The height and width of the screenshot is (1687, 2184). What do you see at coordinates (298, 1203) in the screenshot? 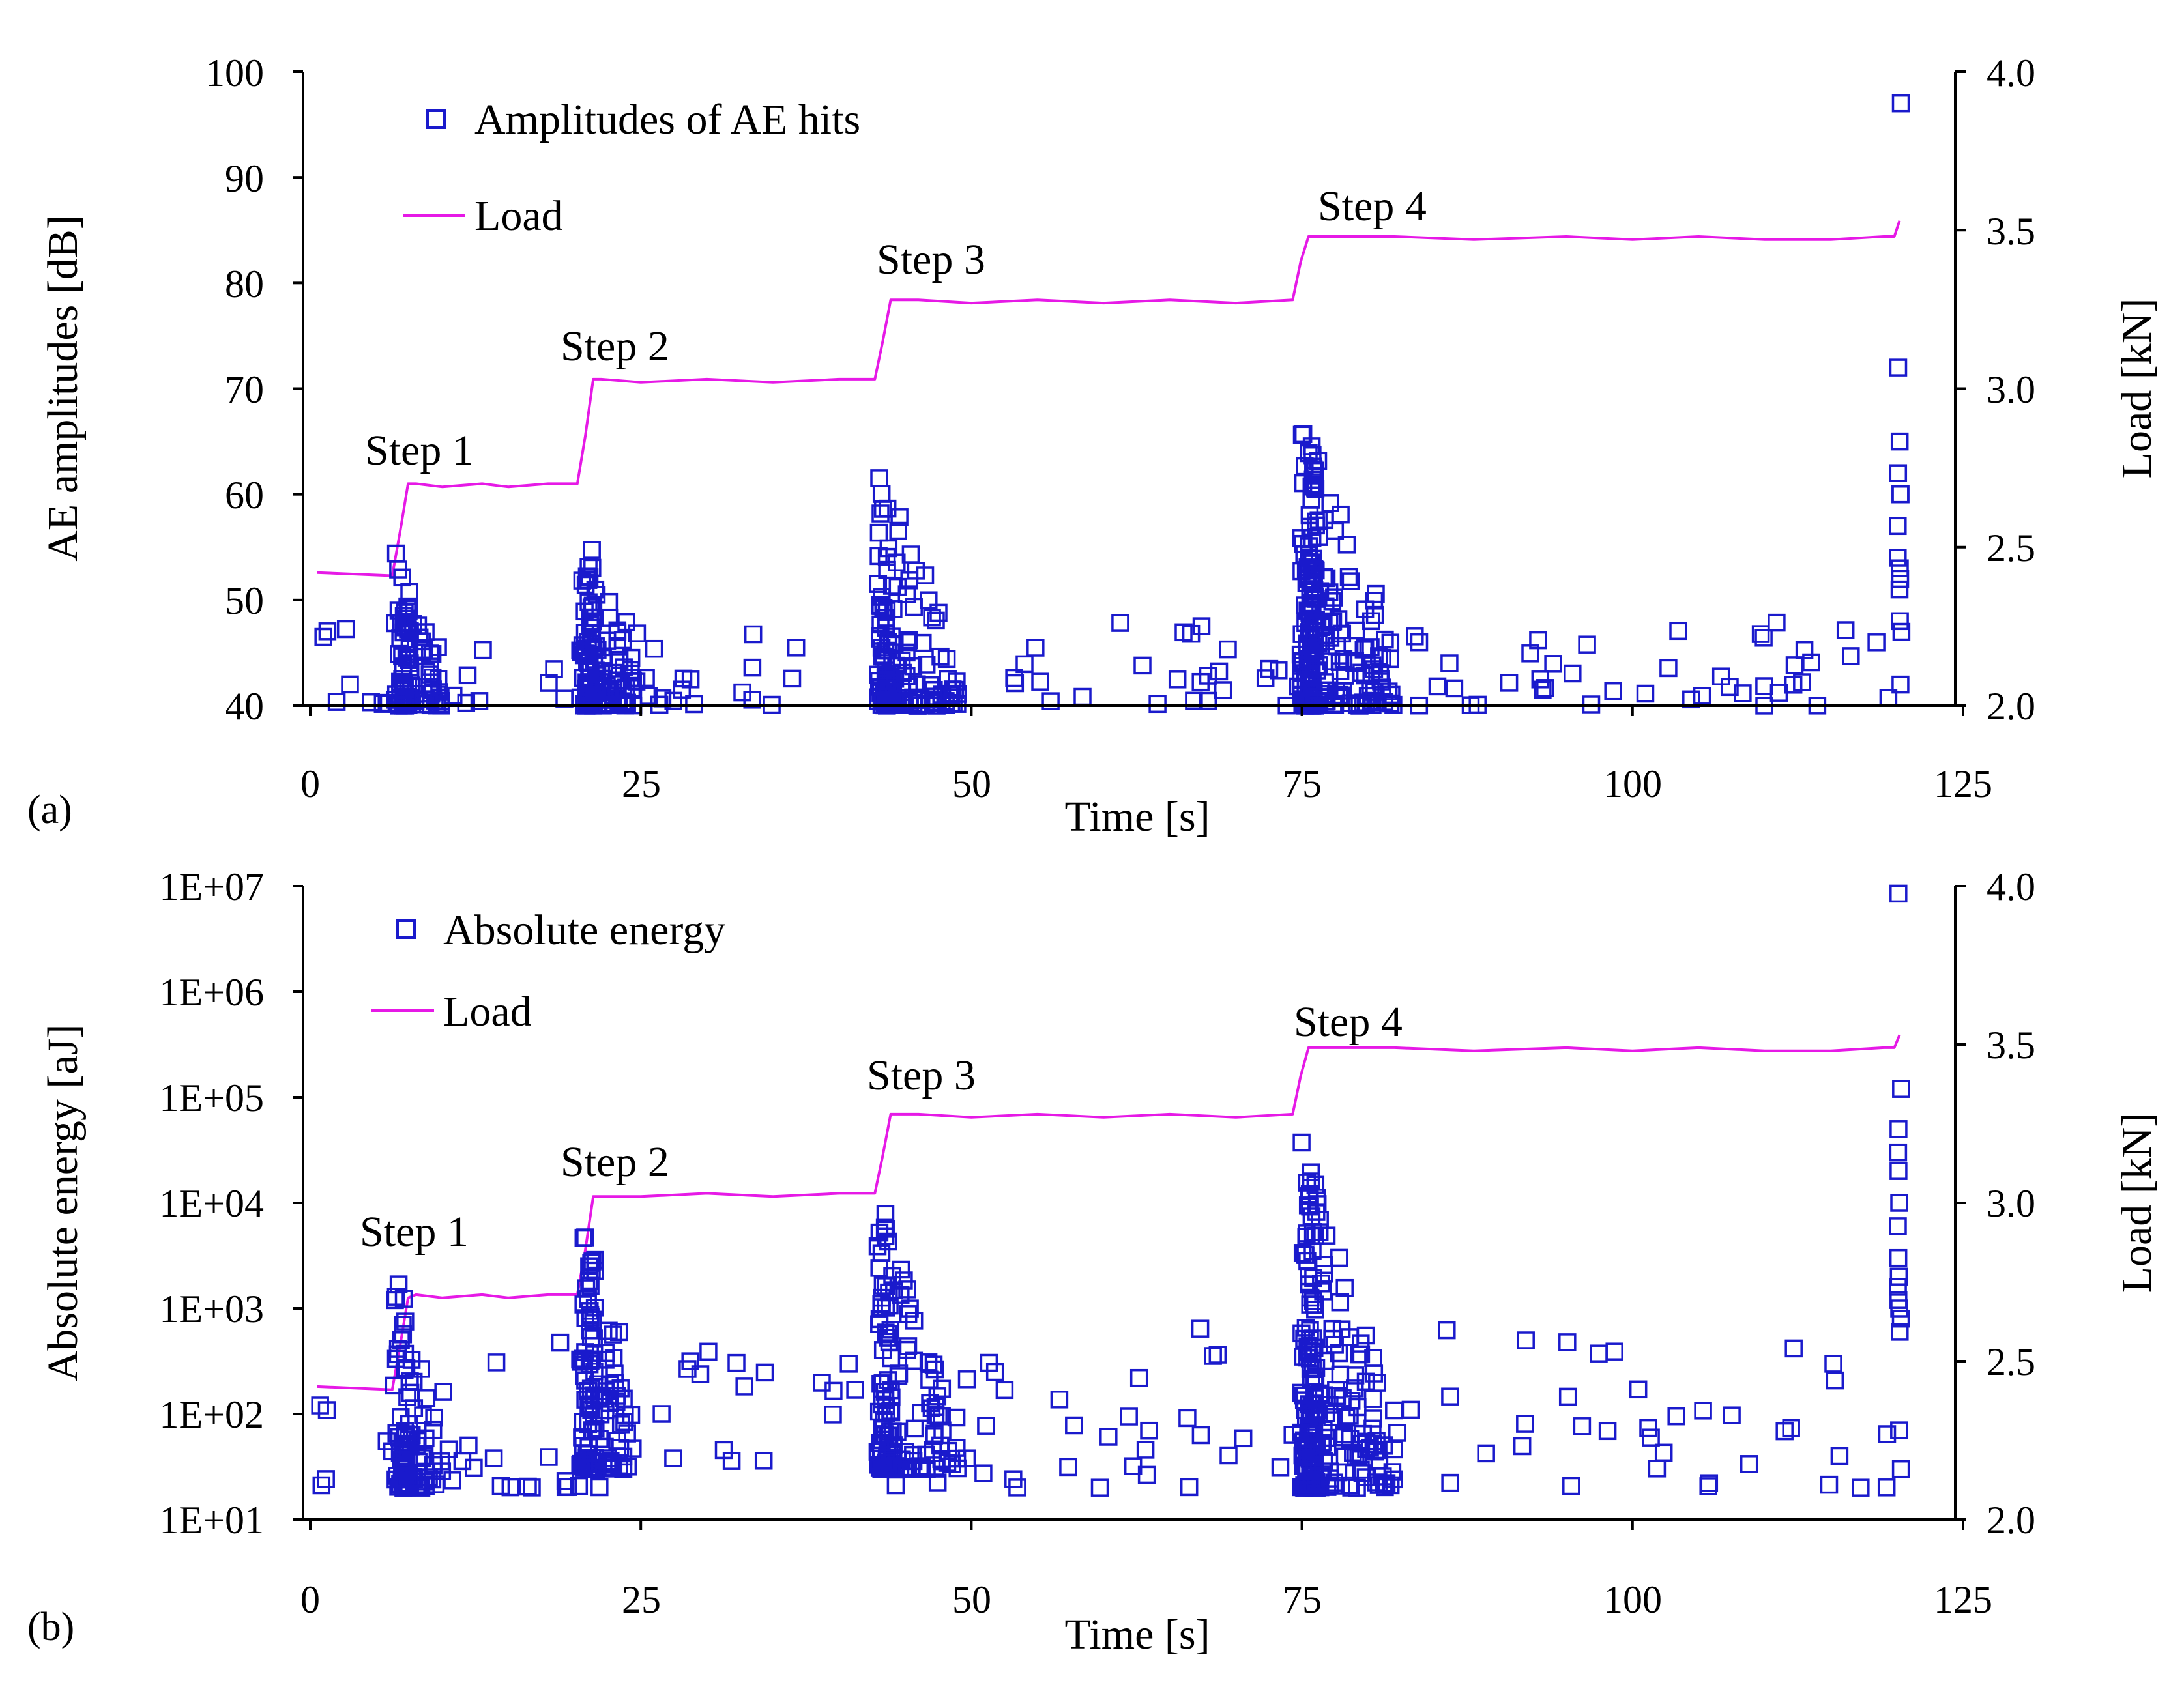
I see `y-tick-marks` at bounding box center [298, 1203].